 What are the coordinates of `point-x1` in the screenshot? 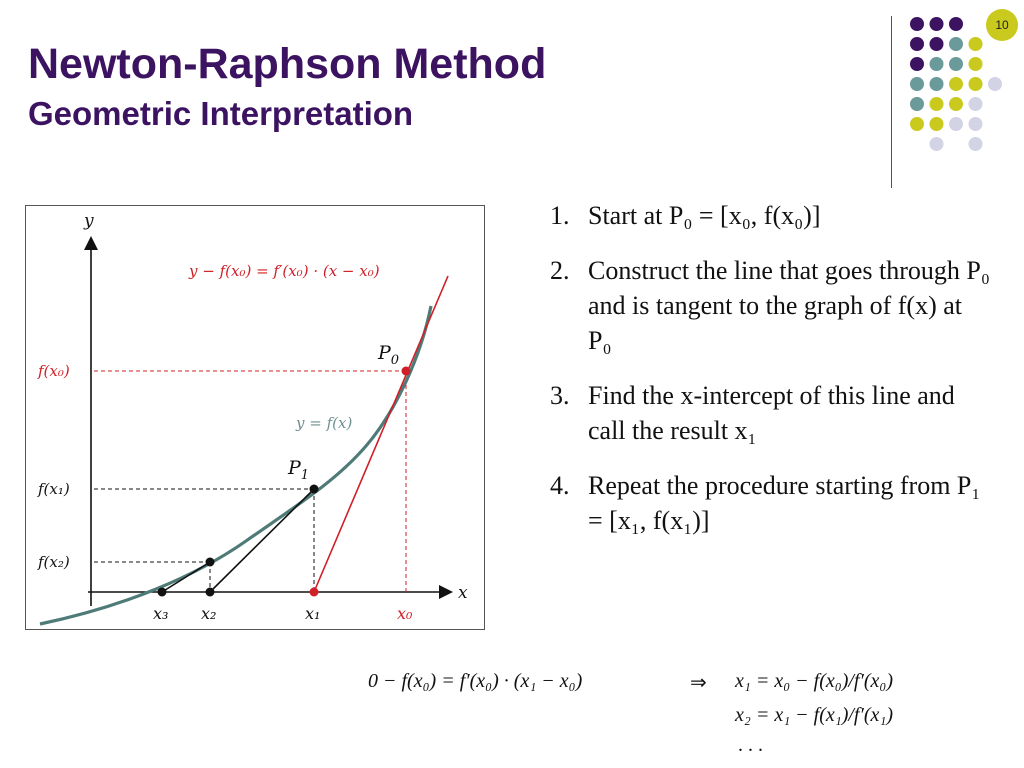 It's located at (314, 592).